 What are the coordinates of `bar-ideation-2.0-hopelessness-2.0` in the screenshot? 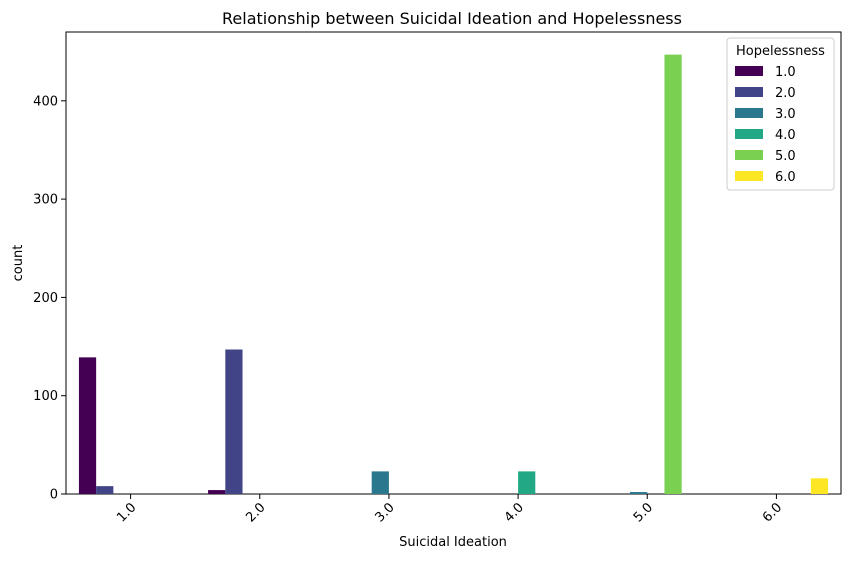 It's located at (234, 421).